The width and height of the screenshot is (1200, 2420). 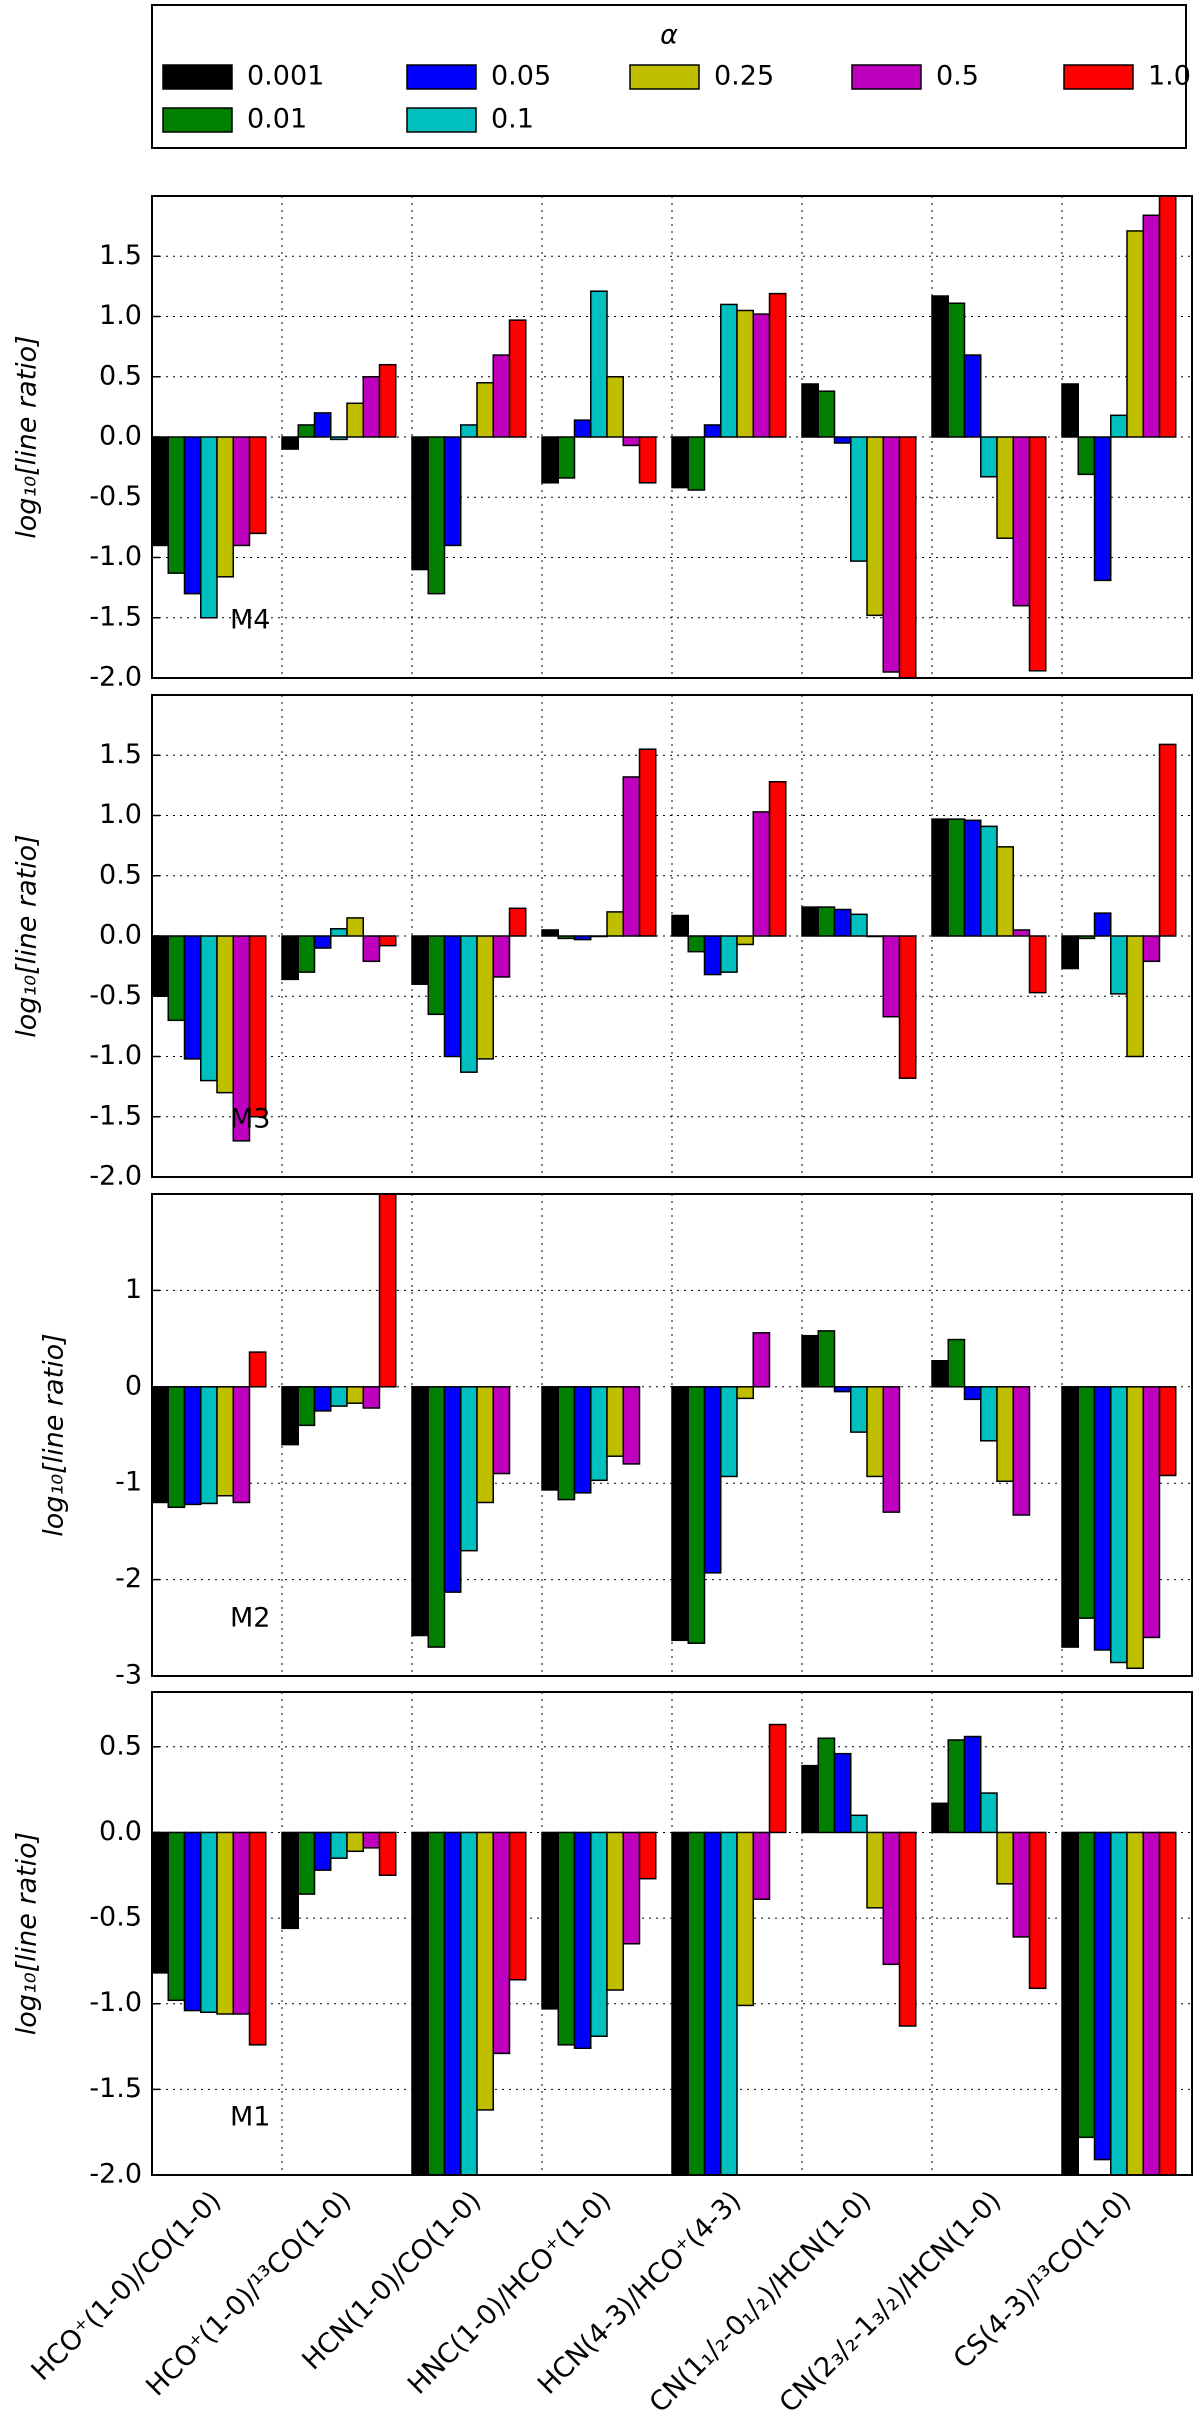 What do you see at coordinates (128, 1482) in the screenshot?
I see `y-tick-label: -1` at bounding box center [128, 1482].